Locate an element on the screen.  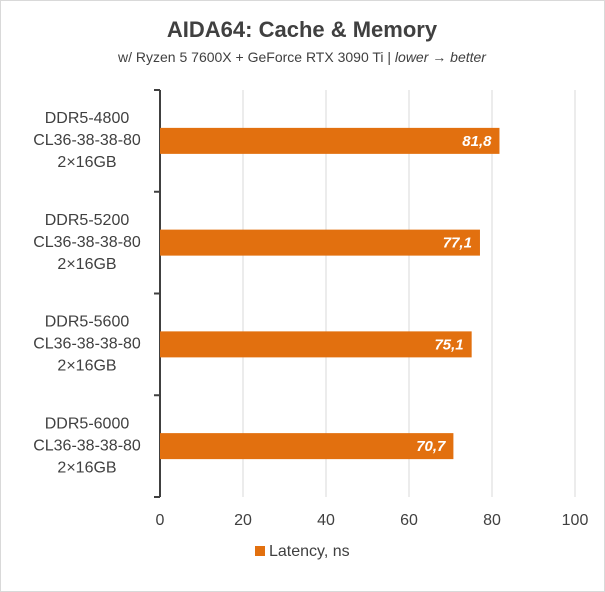
x-tick-label: 40 is located at coordinates (326, 520).